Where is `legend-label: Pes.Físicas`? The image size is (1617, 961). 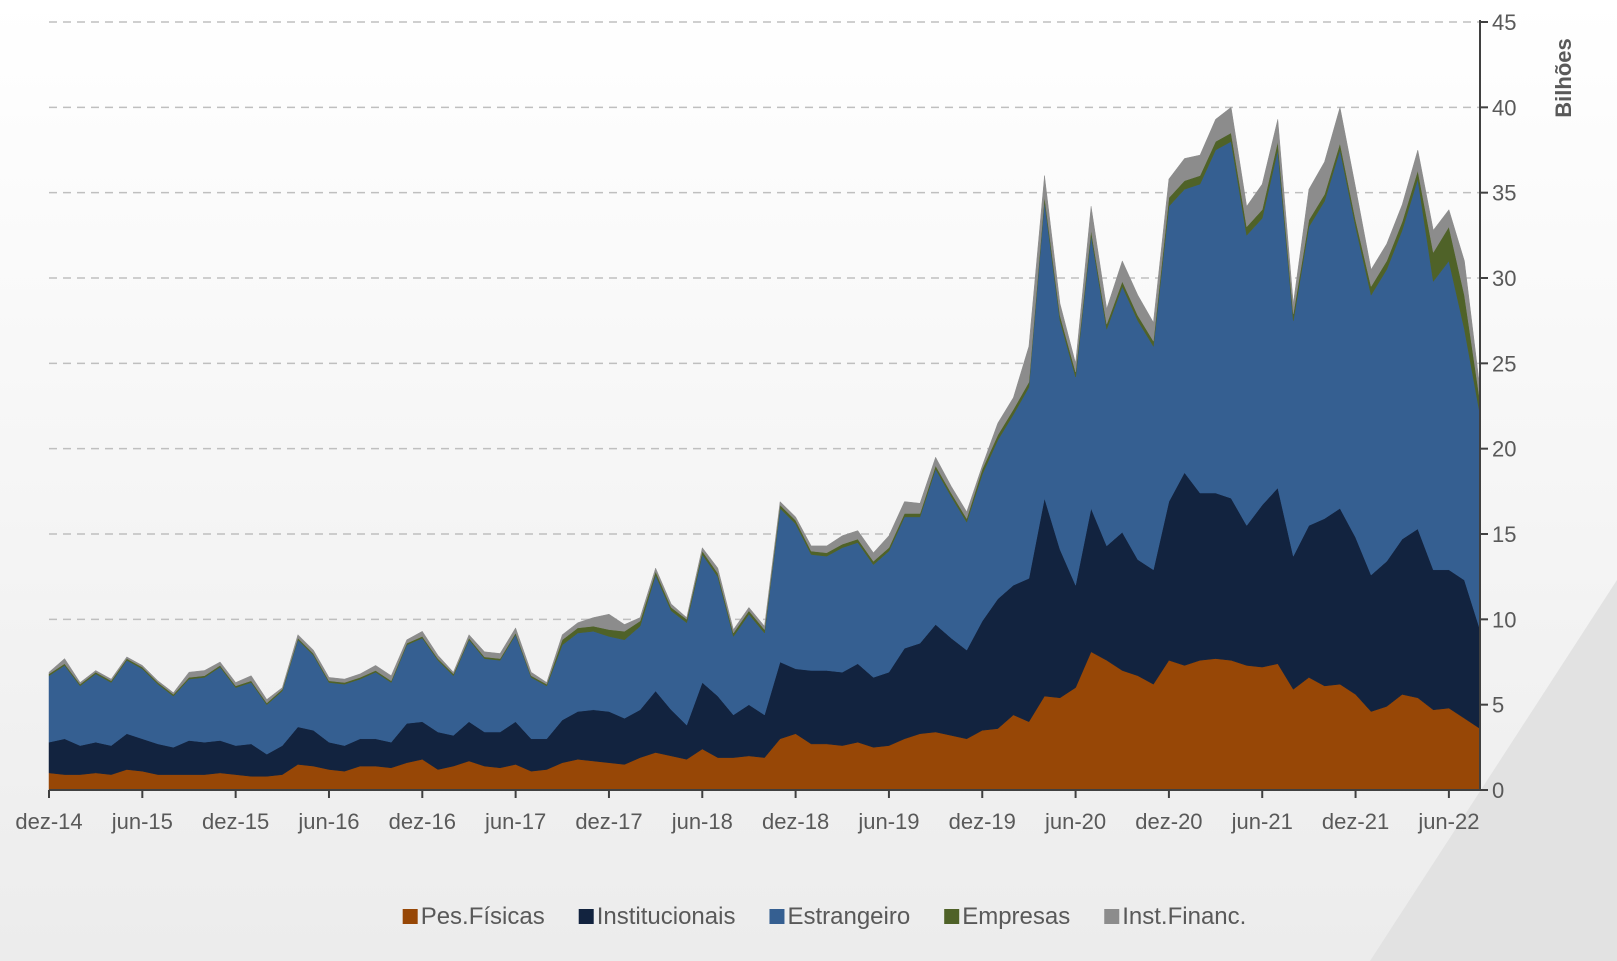
legend-label: Pes.Físicas is located at coordinates (483, 916).